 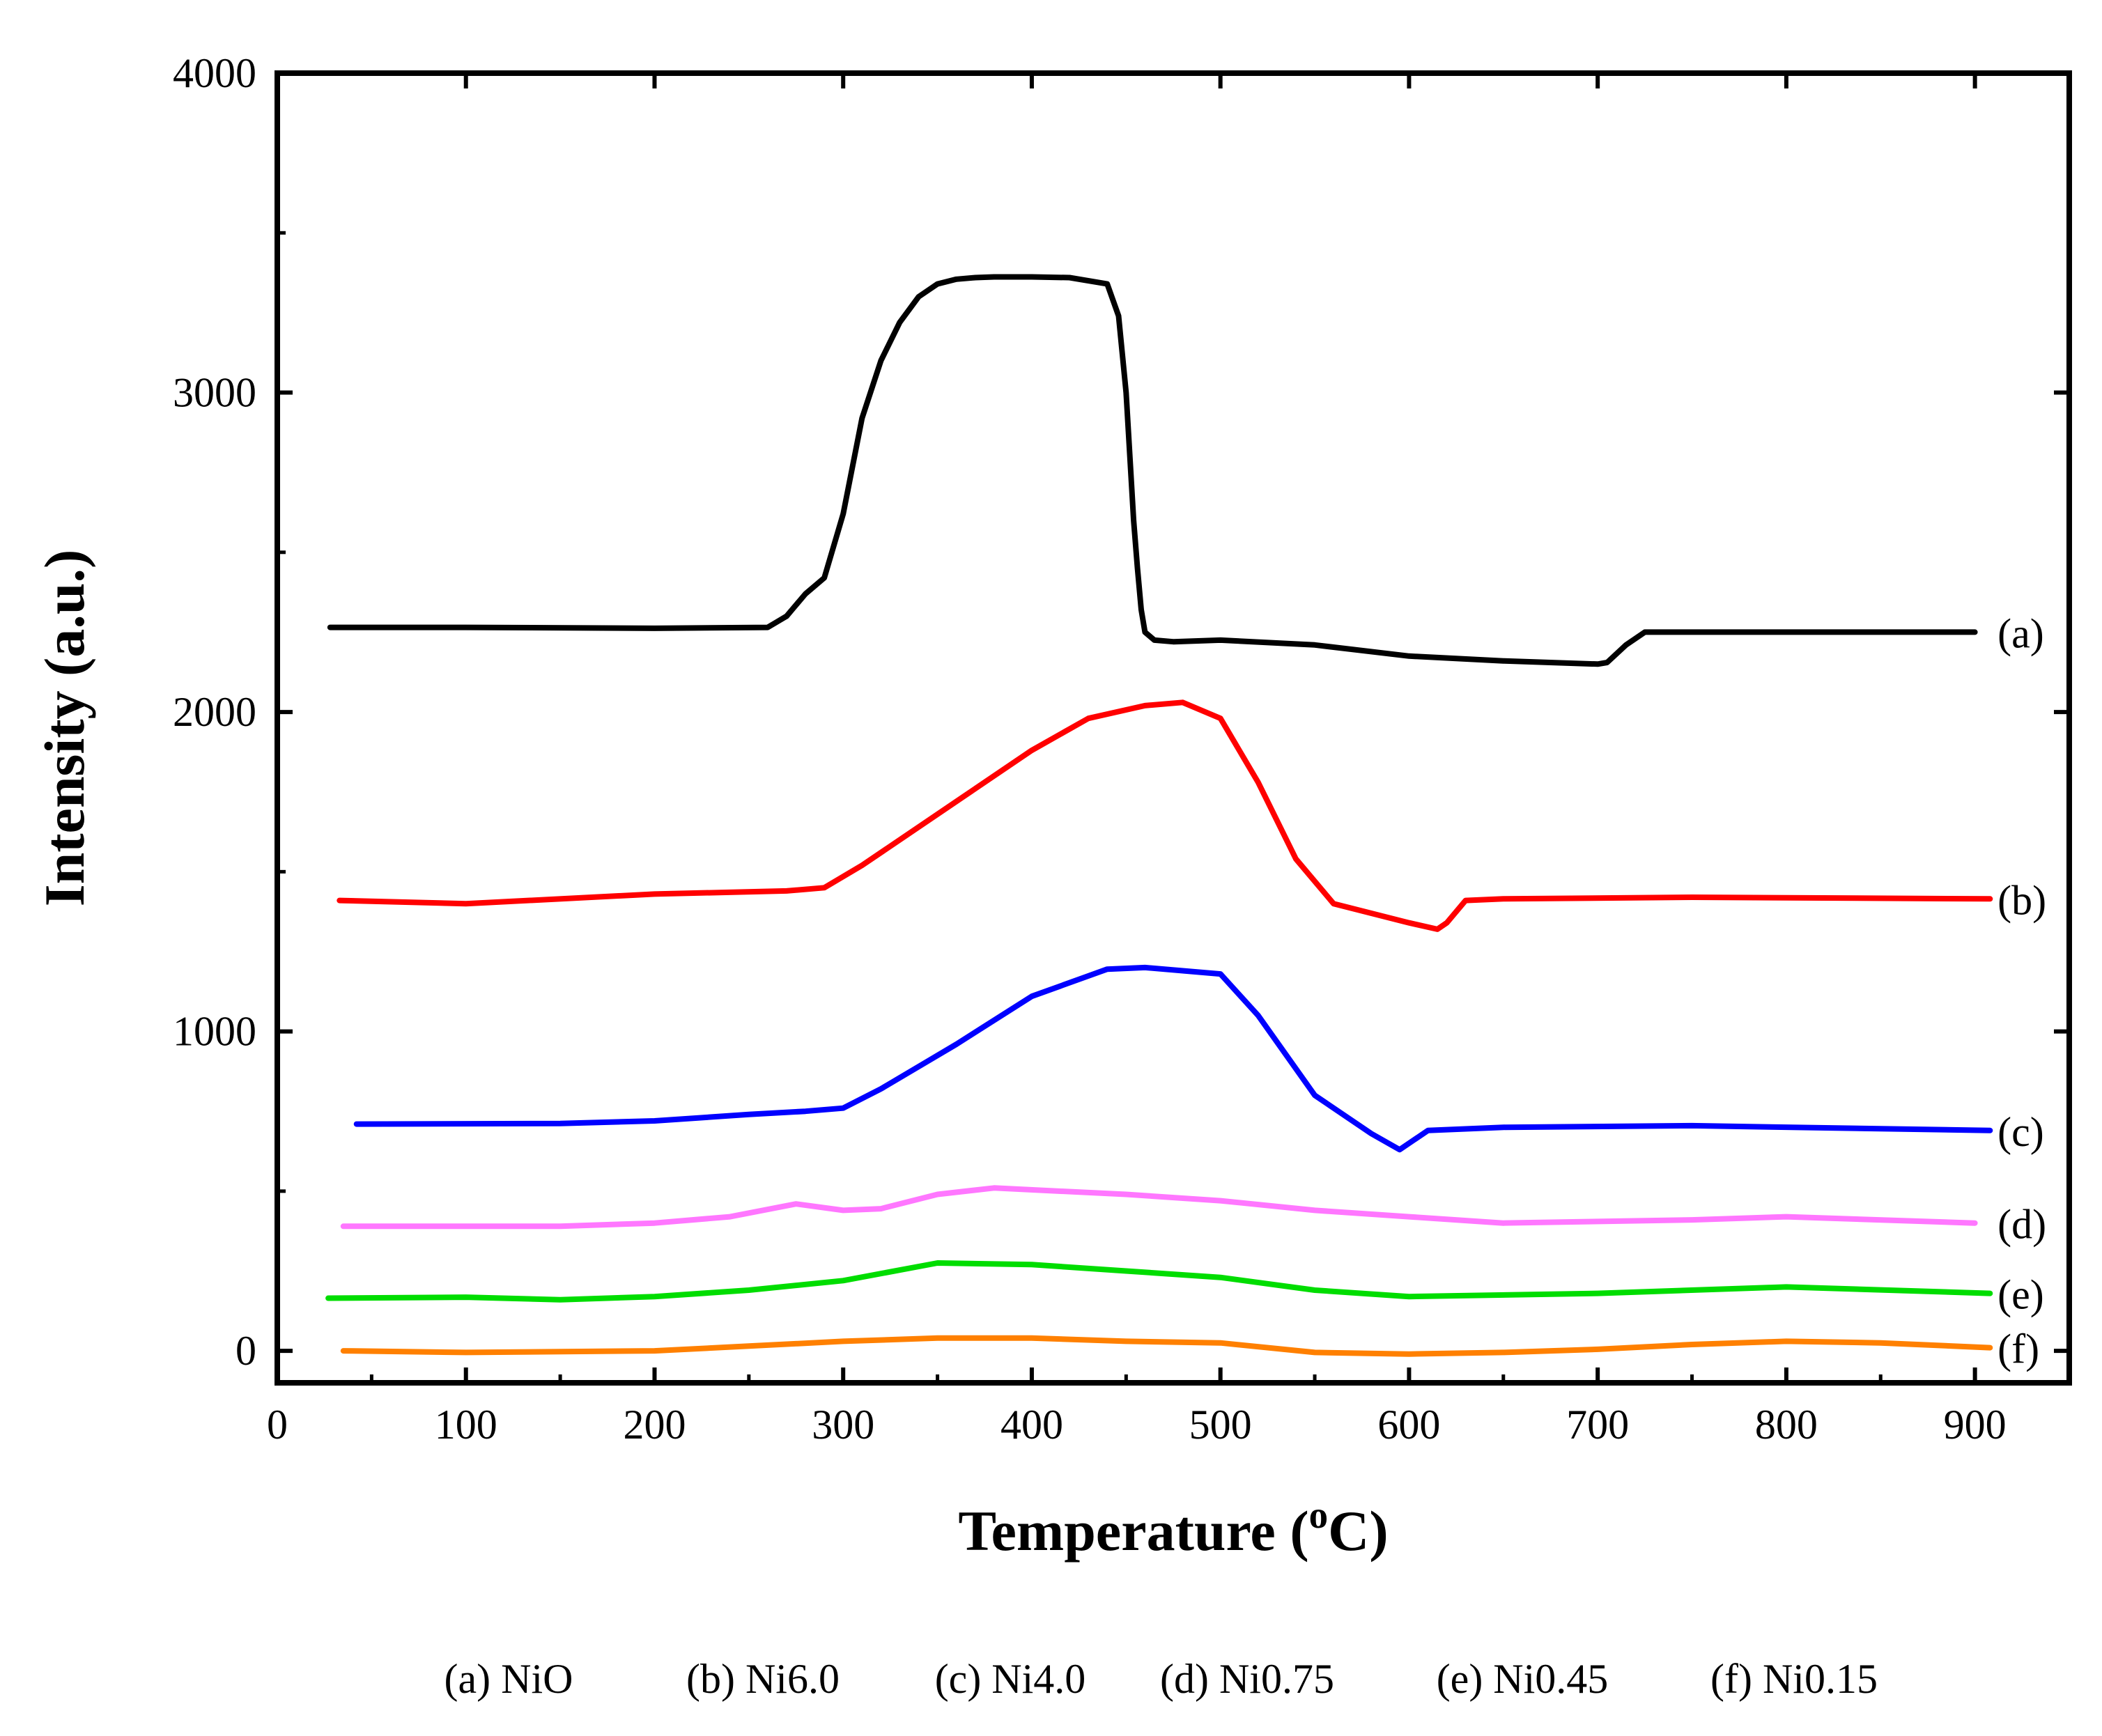 What do you see at coordinates (278, 1425) in the screenshot?
I see `x-tick-label: 0` at bounding box center [278, 1425].